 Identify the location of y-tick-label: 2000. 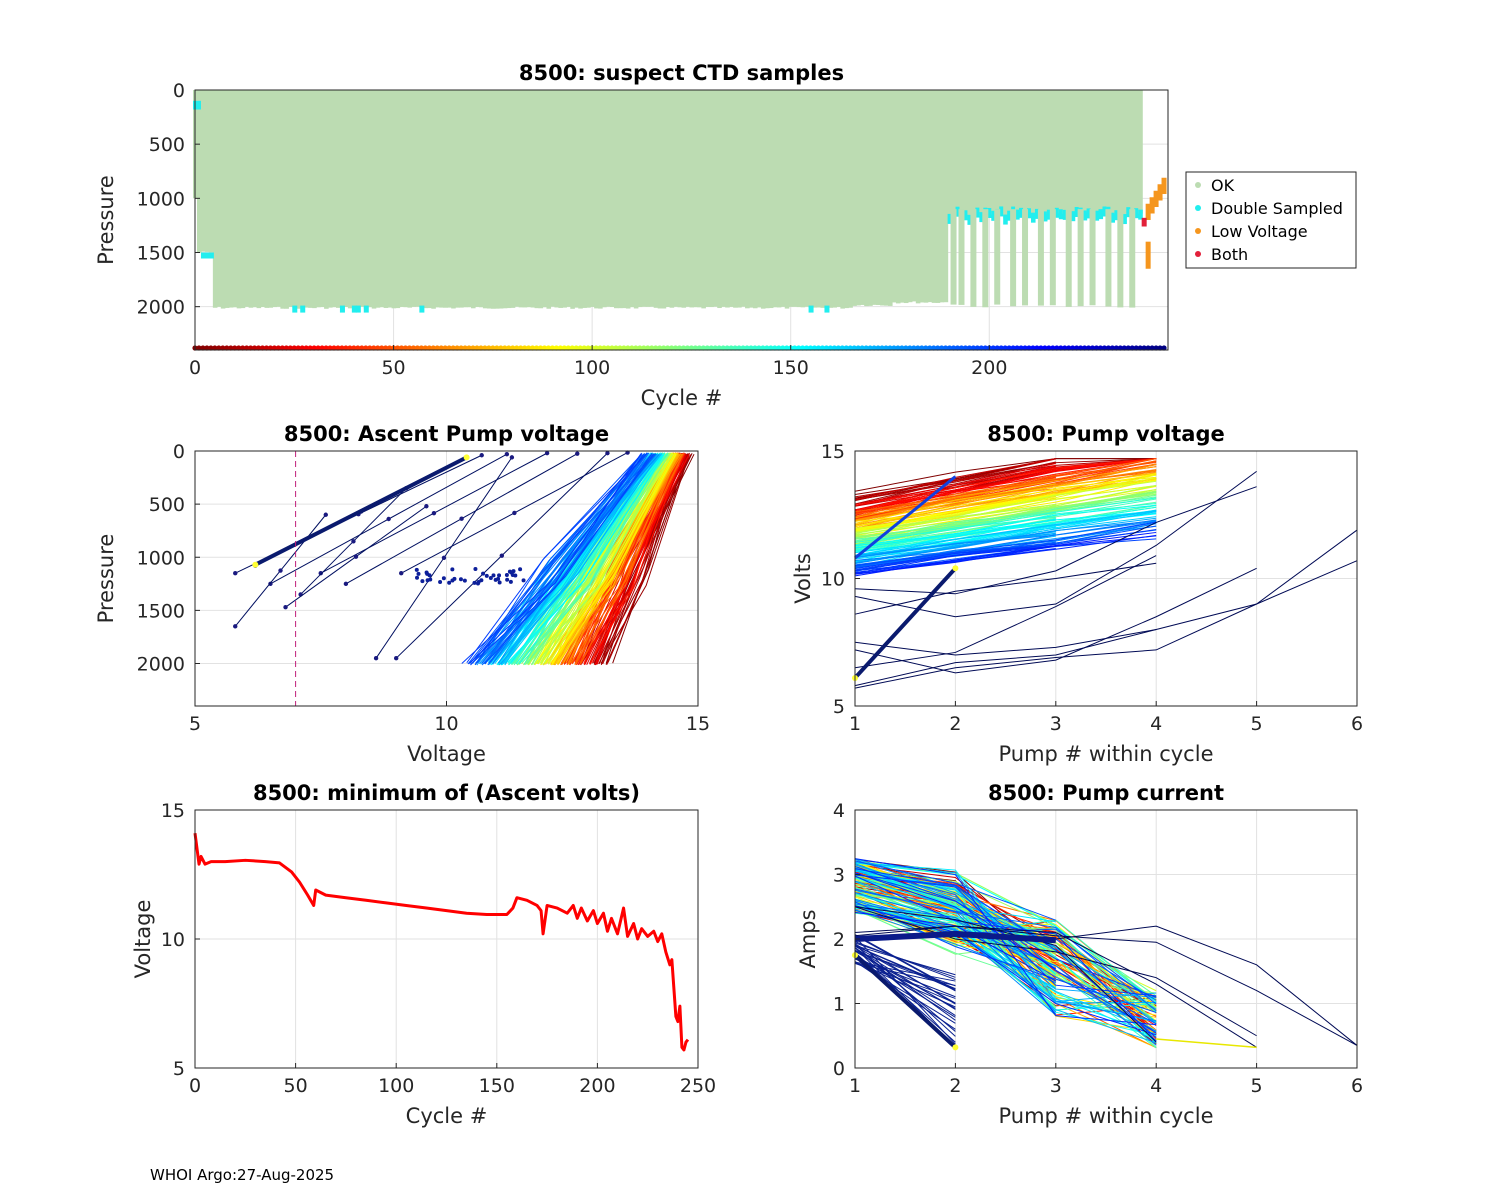
(161, 665).